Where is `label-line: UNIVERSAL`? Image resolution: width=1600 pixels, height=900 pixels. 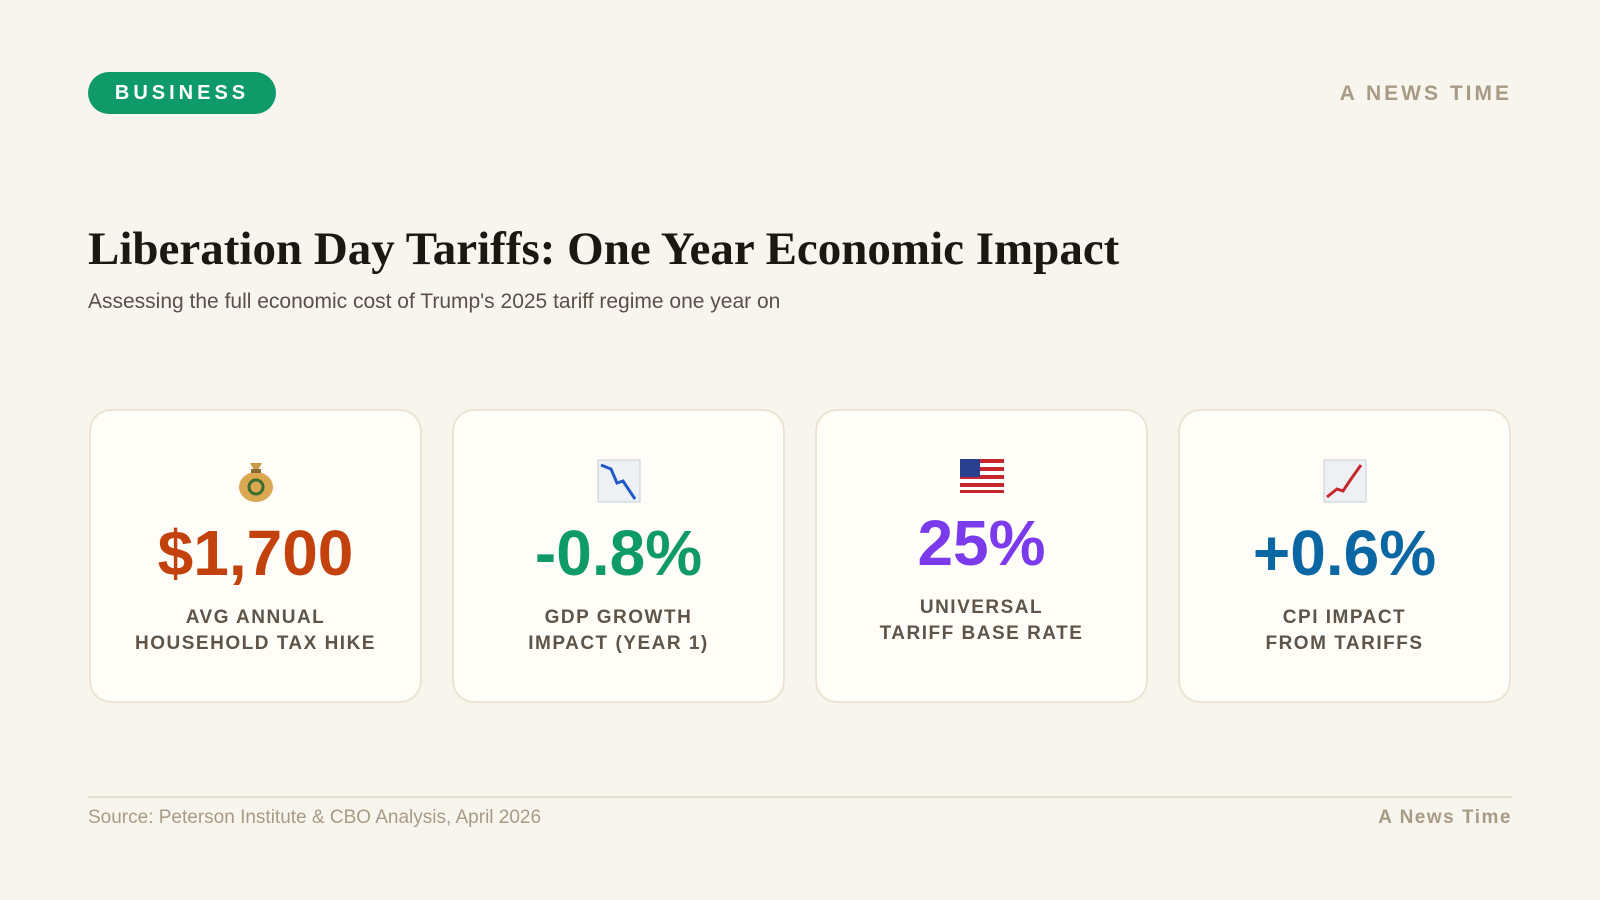
label-line: UNIVERSAL is located at coordinates (981, 607).